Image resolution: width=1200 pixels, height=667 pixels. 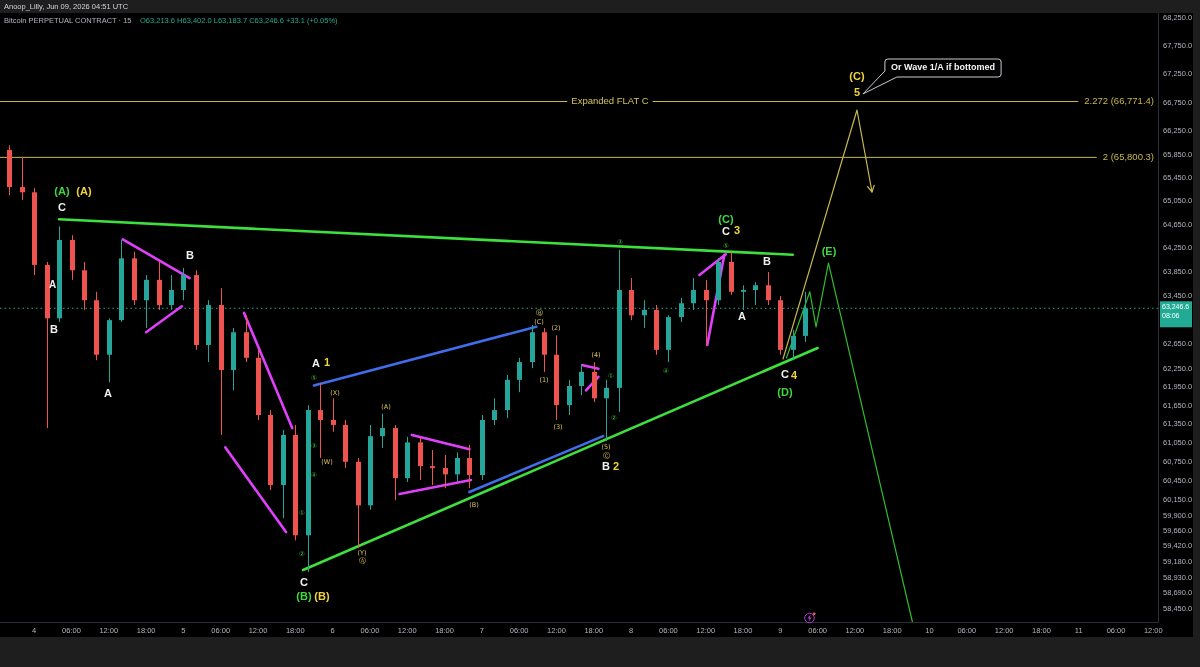 What do you see at coordinates (616, 466) in the screenshot?
I see `annotation: 2` at bounding box center [616, 466].